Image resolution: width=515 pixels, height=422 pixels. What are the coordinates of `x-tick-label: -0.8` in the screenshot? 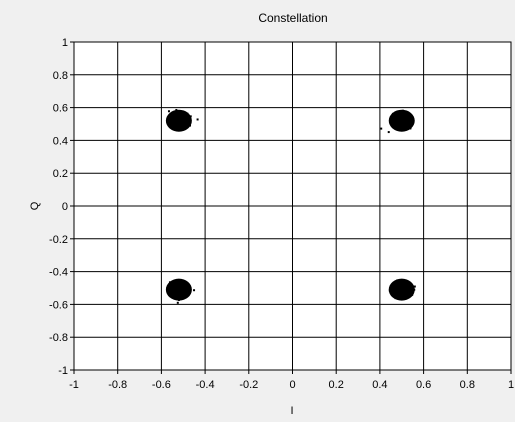 It's located at (117, 385).